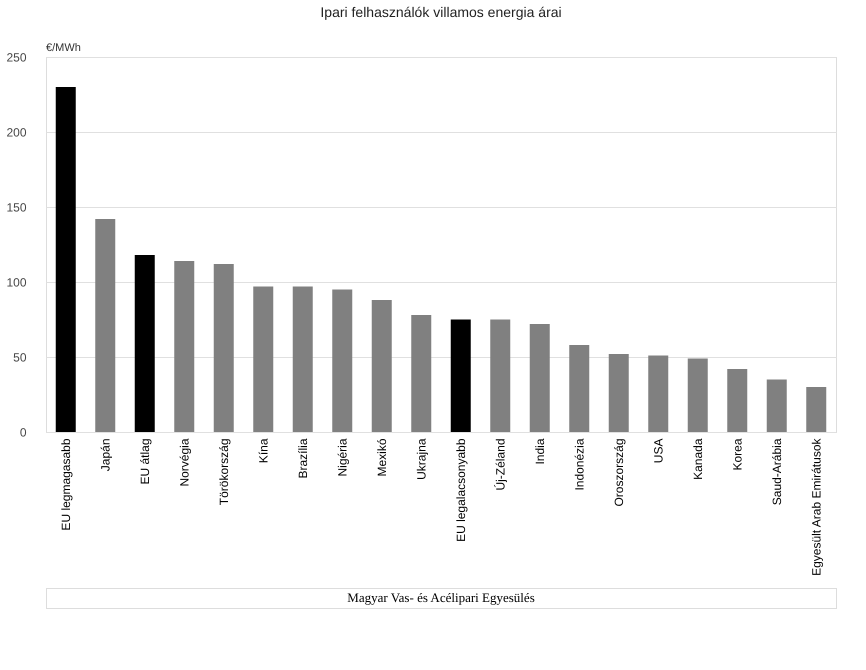 The width and height of the screenshot is (866, 670). Describe the element at coordinates (381, 457) in the screenshot. I see `x-tick-label: Mexikó` at that location.